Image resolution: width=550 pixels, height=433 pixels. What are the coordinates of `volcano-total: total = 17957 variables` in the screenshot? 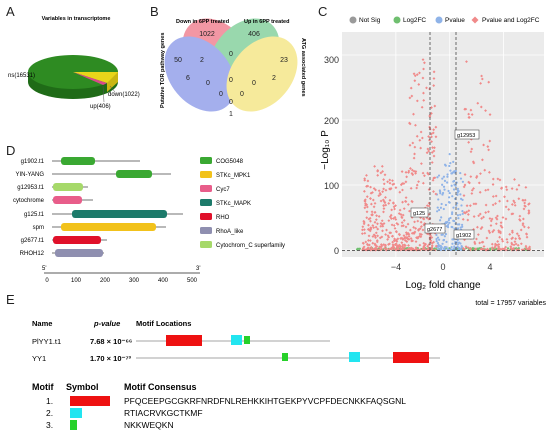 It's located at (510, 303).